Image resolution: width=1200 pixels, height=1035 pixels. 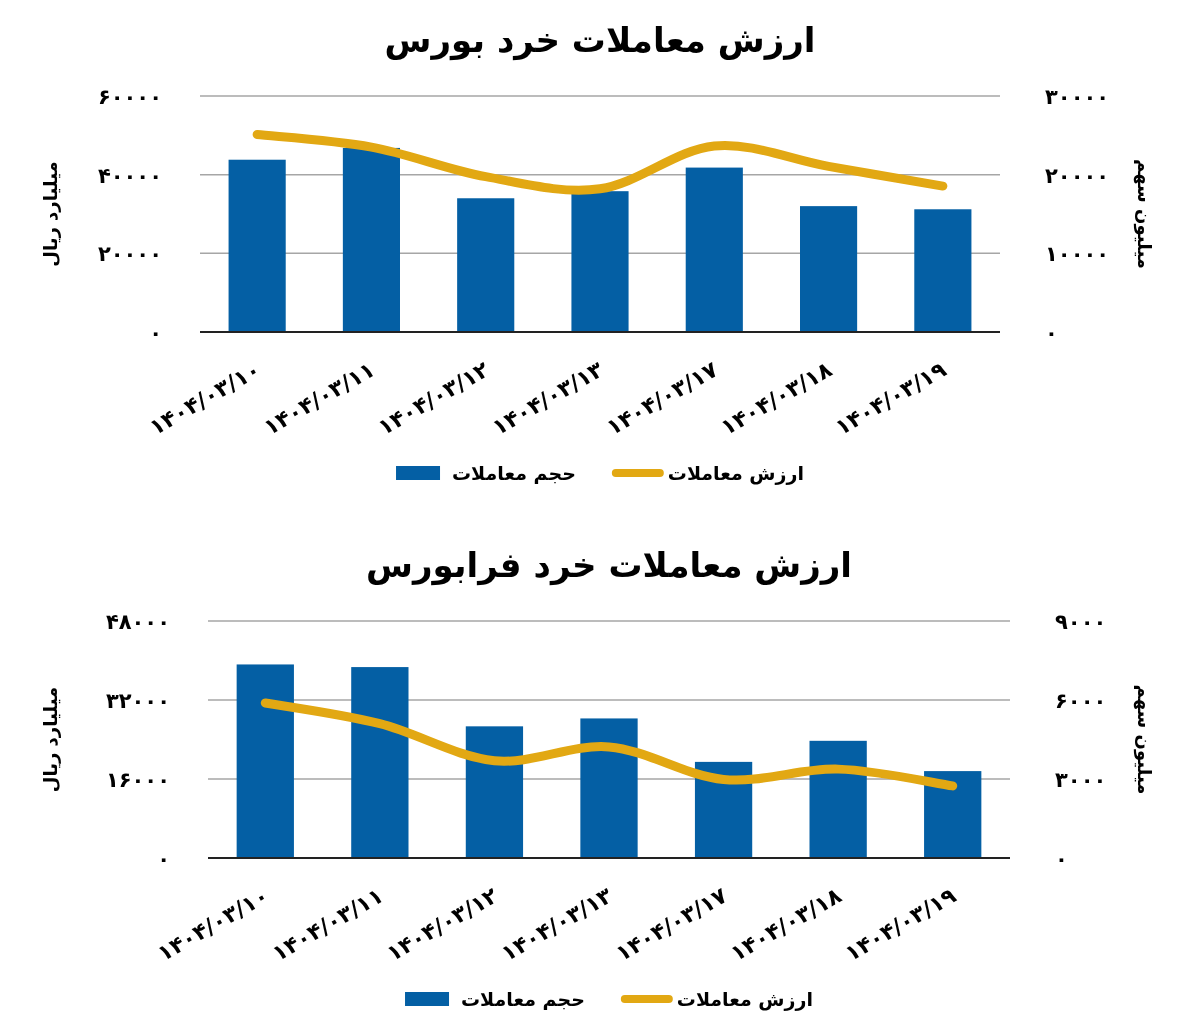 What do you see at coordinates (1081, 701) in the screenshot?
I see `y2-tick-label: ۶۰۰۰` at bounding box center [1081, 701].